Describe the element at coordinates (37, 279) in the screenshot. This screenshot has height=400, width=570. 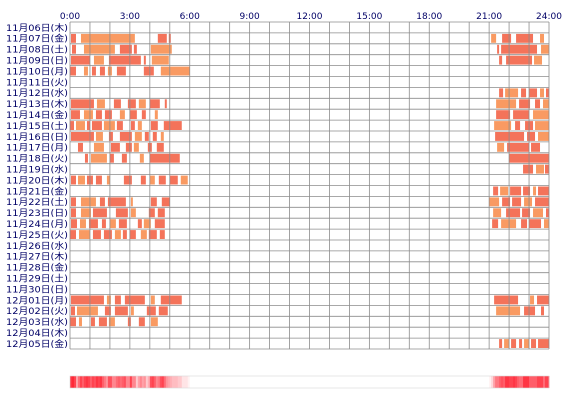
I see `row-date-label: 11月29日(土)` at that location.